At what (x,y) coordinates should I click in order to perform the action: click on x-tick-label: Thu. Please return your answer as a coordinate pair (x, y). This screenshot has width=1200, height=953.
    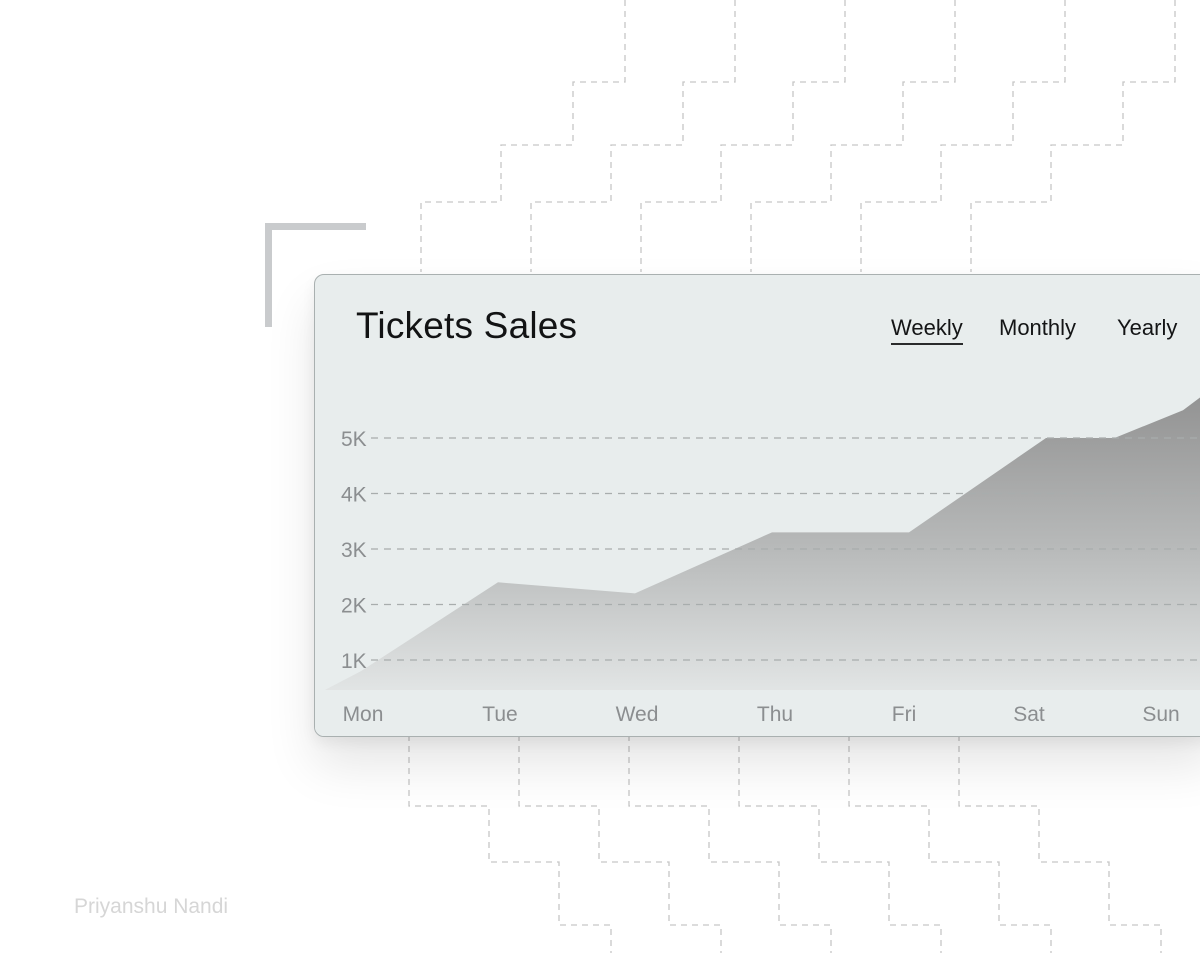
    Looking at the image, I should click on (775, 714).